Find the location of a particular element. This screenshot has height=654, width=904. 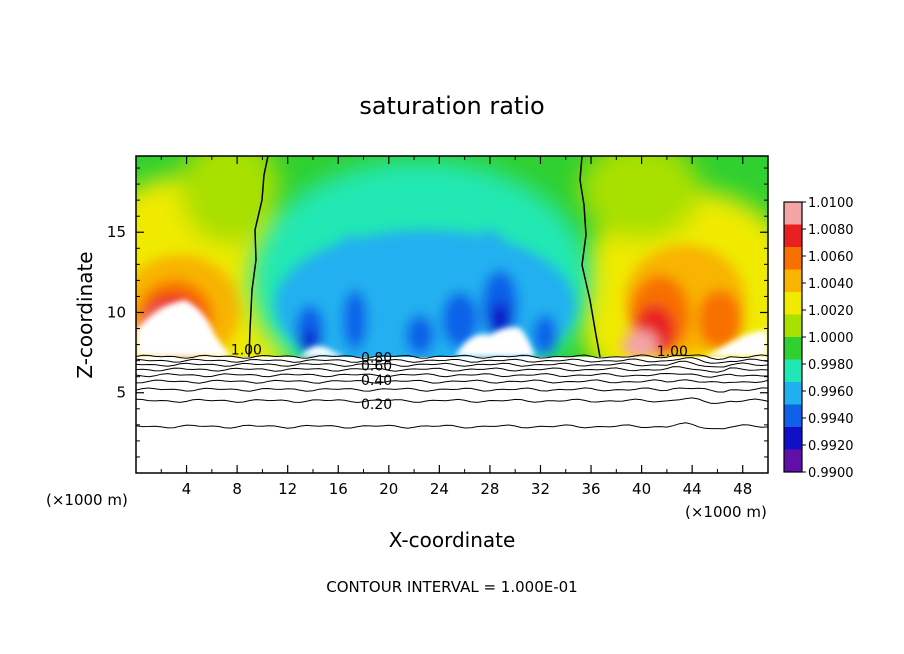

contour-label: 0.80 is located at coordinates (376, 358).